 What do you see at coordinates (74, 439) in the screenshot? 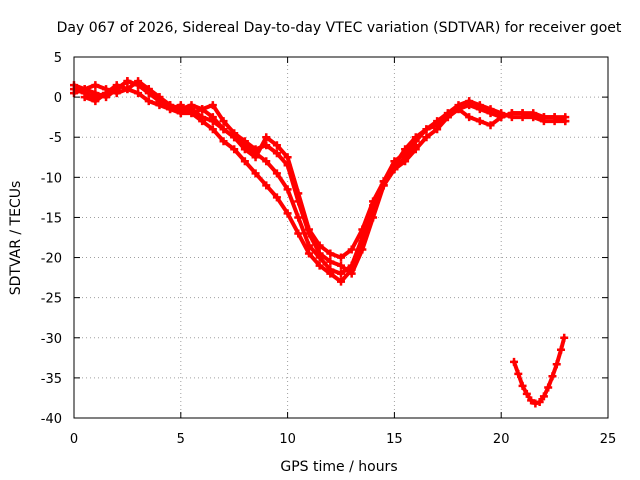
I see `x-tick-label: 0` at bounding box center [74, 439].